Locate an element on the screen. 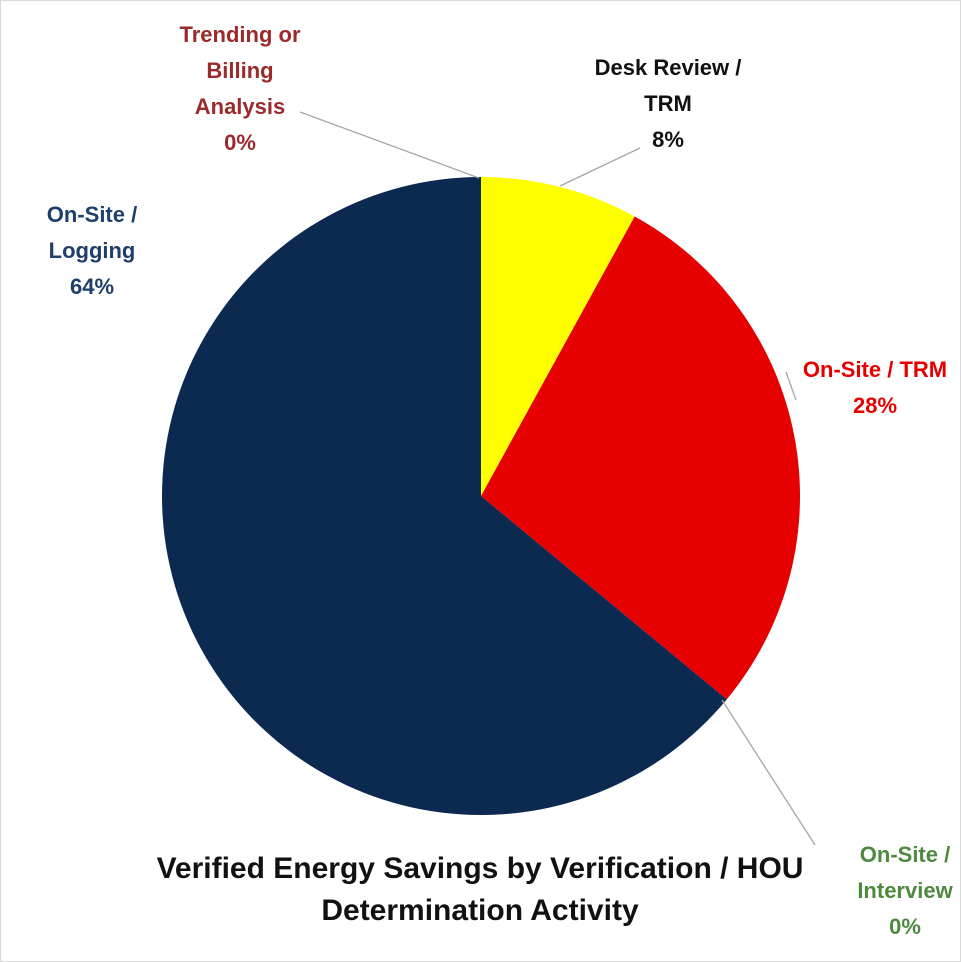 This screenshot has width=961, height=962. category-label: On-Site / Logging is located at coordinates (92, 232).